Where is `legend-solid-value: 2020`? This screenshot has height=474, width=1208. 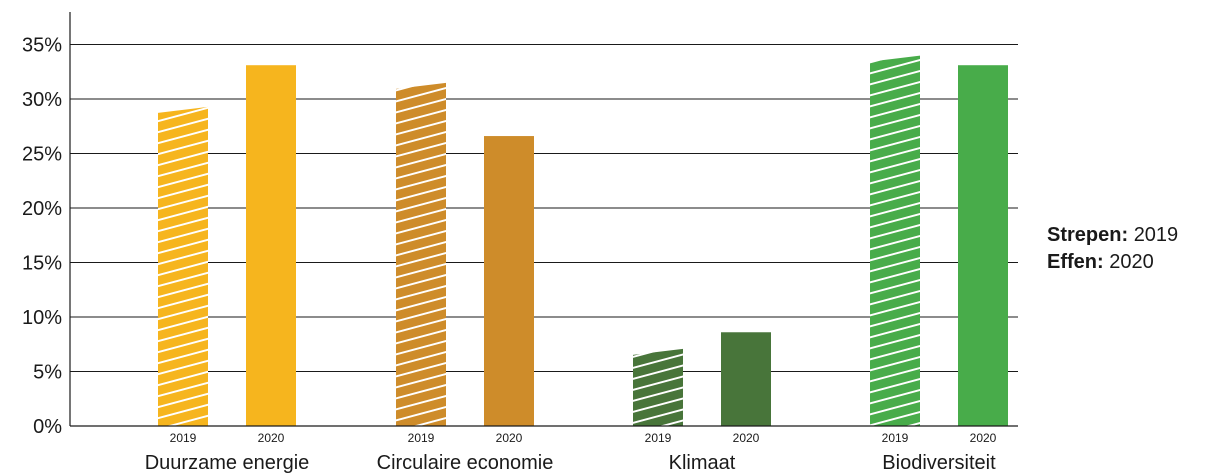
legend-solid-value: 2020 is located at coordinates (1131, 262).